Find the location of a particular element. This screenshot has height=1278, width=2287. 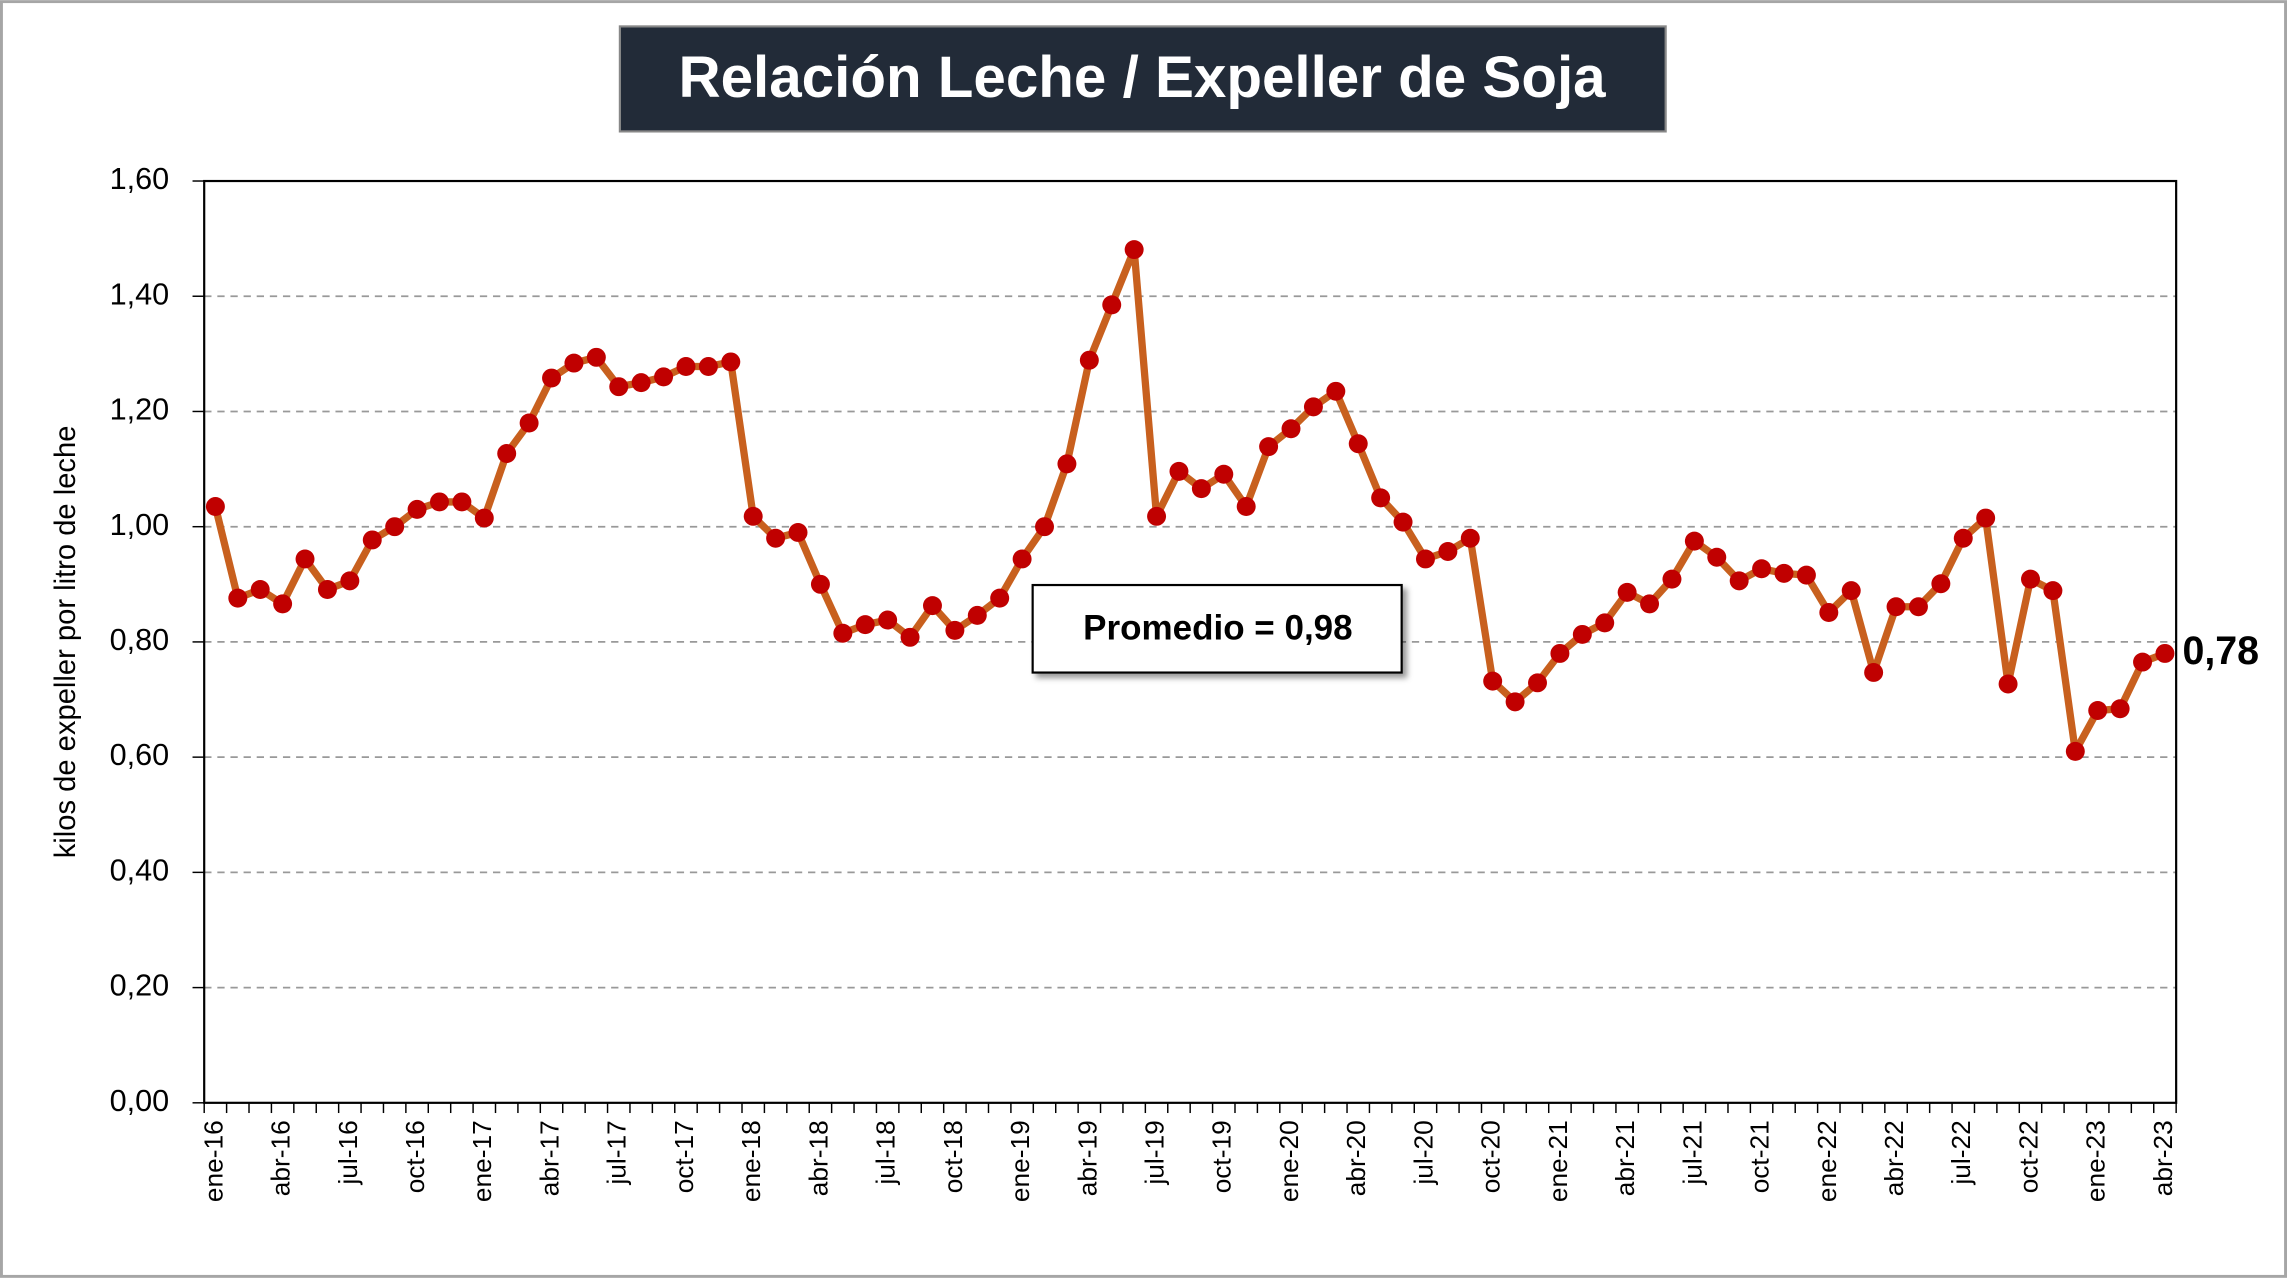

x-tick-label: ene-22 is located at coordinates (1827, 1161).